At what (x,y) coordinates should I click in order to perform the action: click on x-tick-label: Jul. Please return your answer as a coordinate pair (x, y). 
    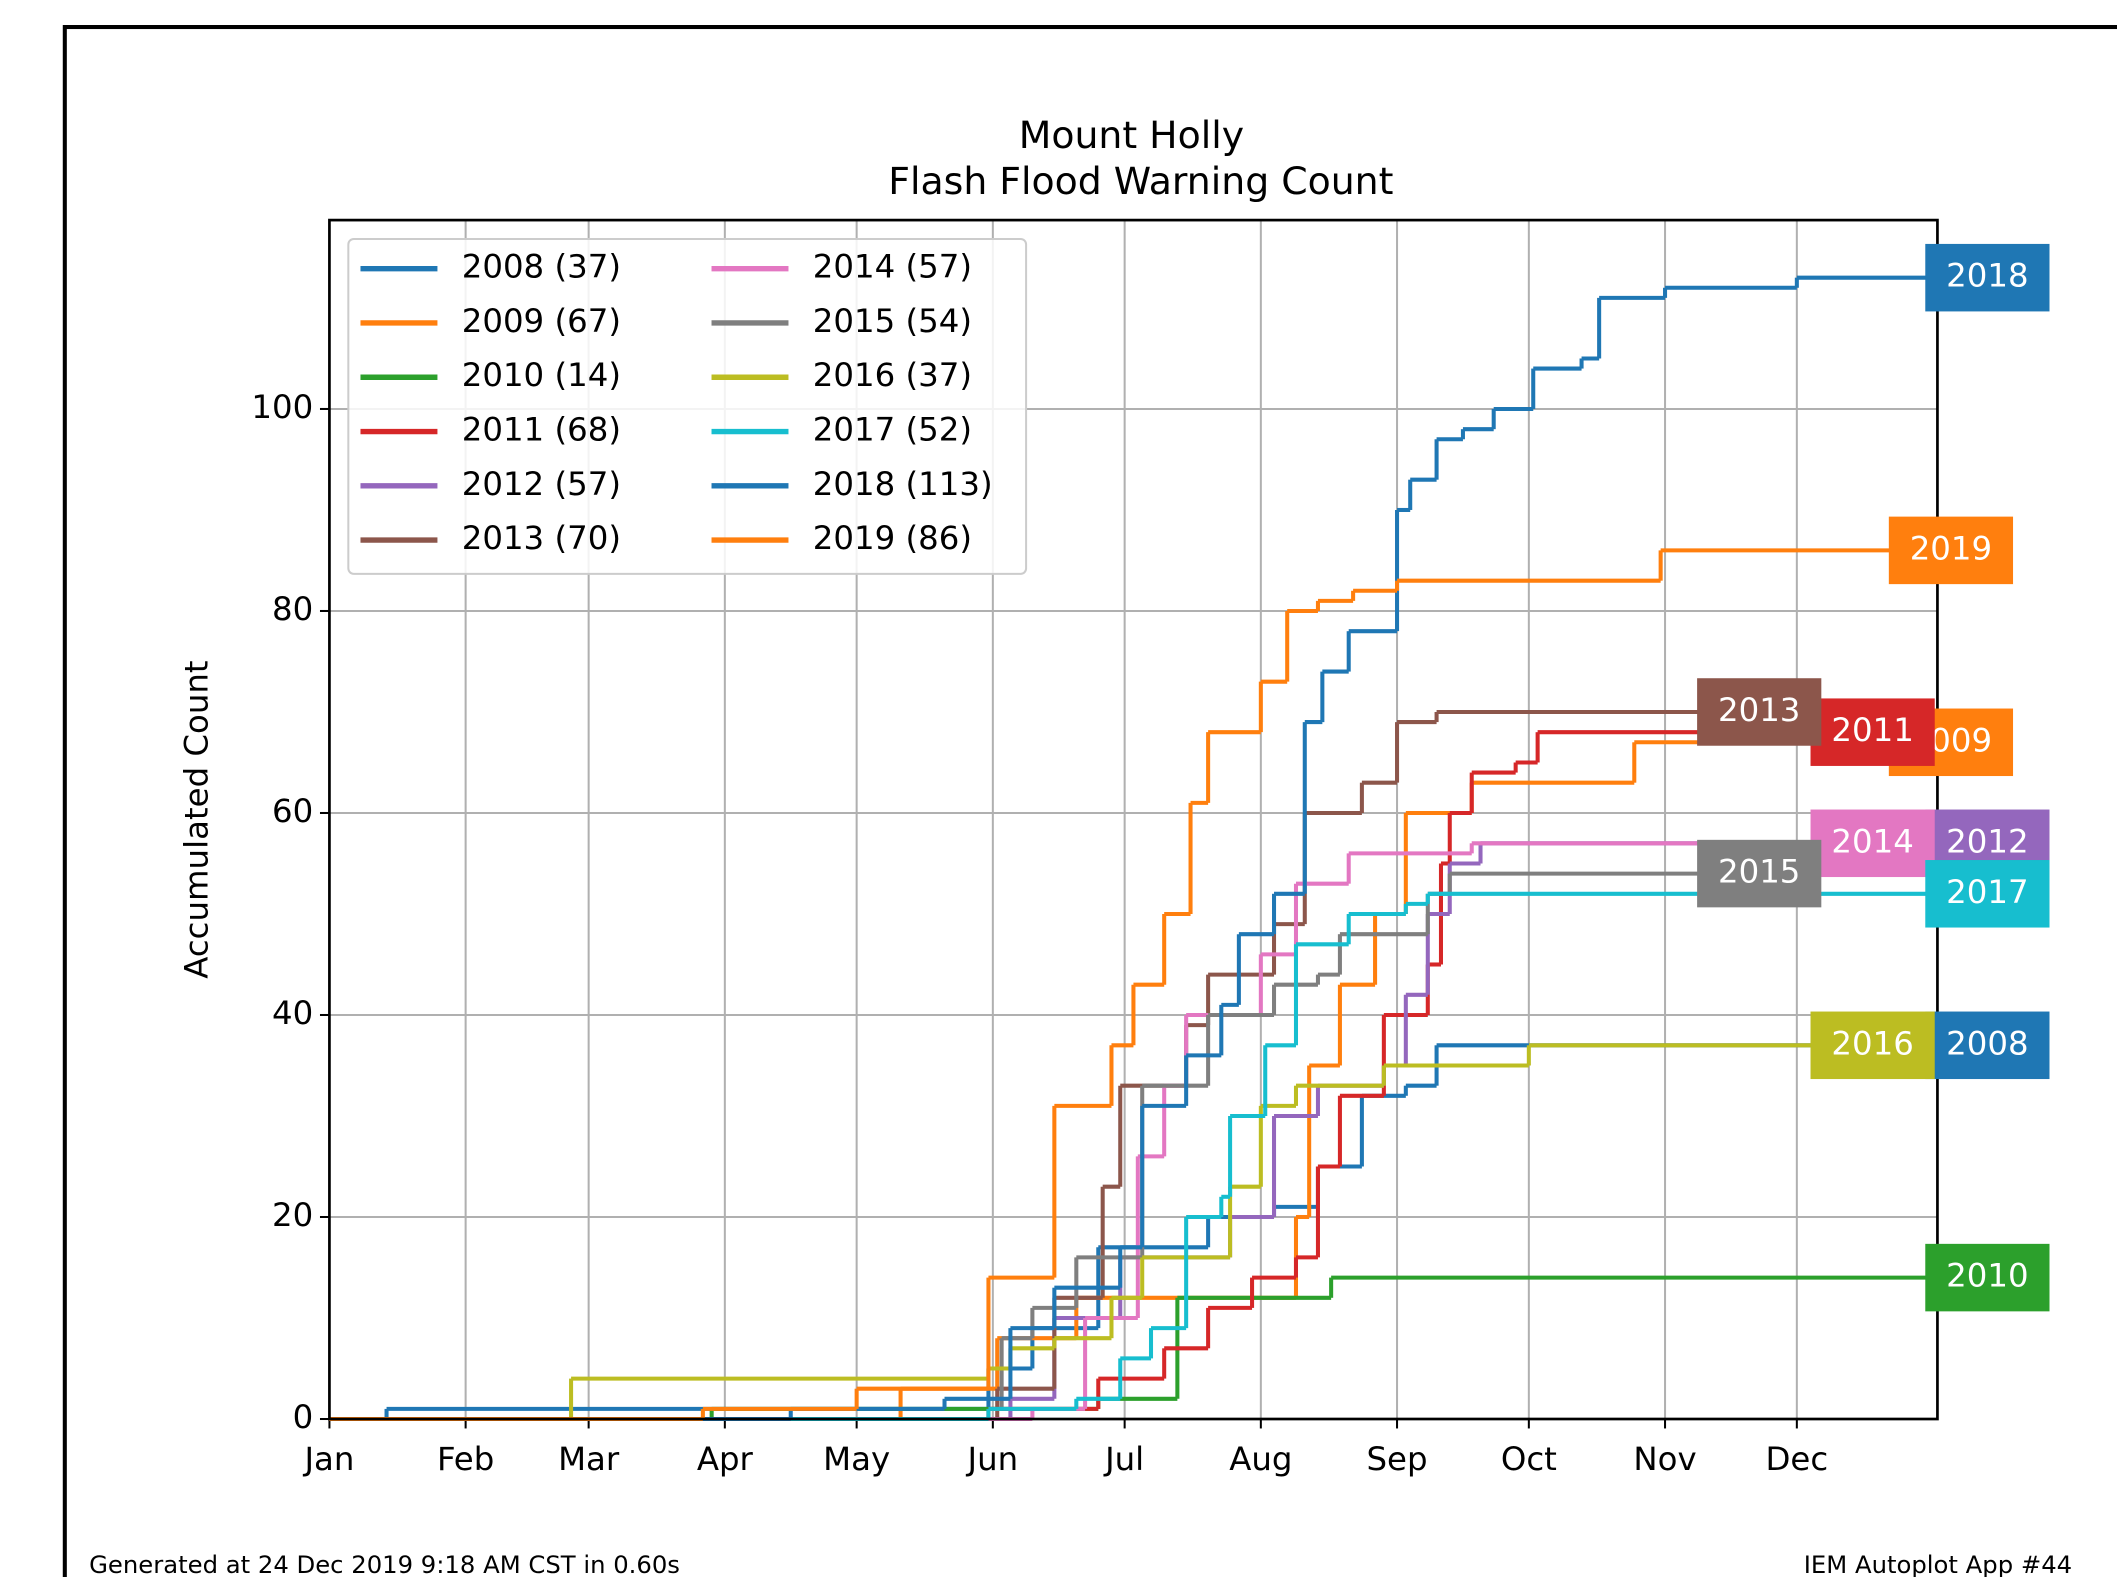
    Looking at the image, I should click on (1123, 1459).